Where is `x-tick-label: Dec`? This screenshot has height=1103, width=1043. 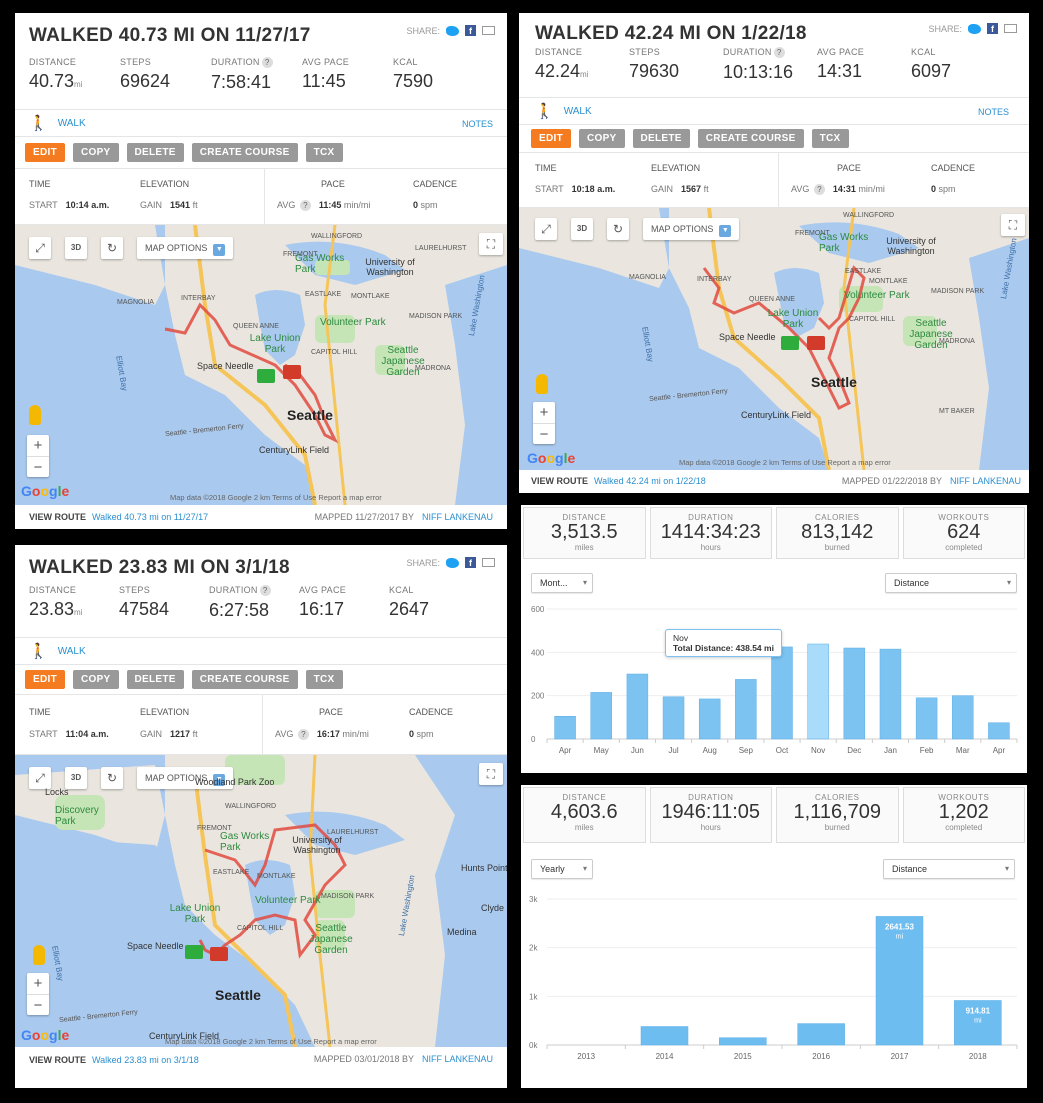 x-tick-label: Dec is located at coordinates (854, 750).